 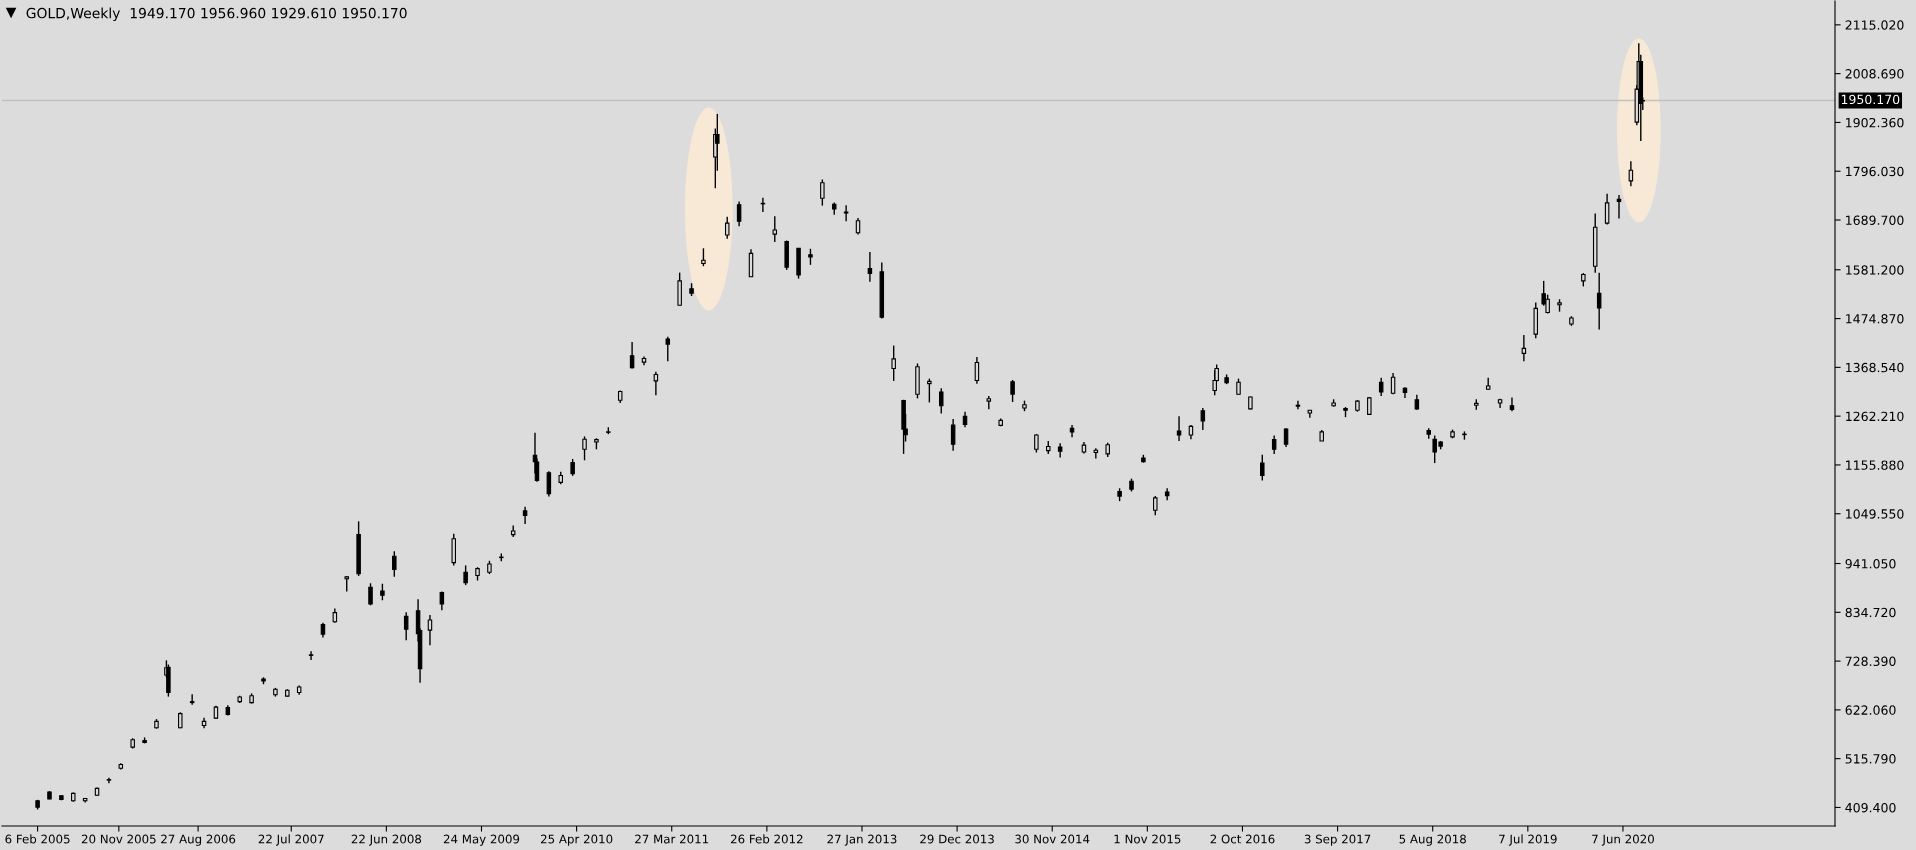 I want to click on x-tick-label: 6 Feb 2005, so click(x=37, y=839).